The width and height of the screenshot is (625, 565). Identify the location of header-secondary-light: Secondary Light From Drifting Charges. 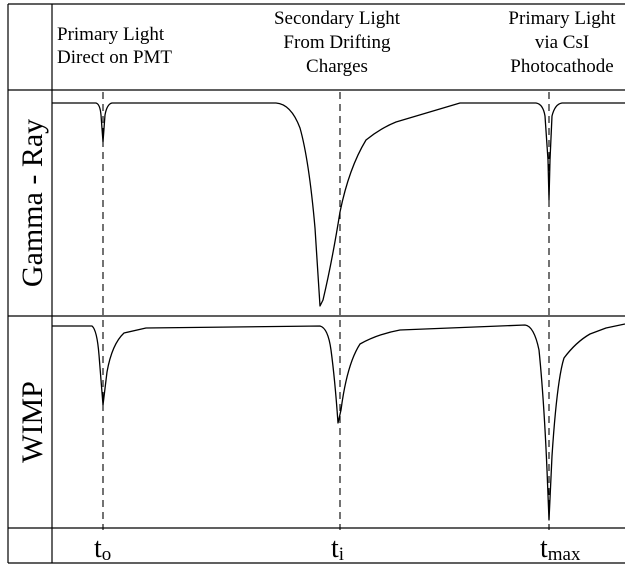
(337, 42).